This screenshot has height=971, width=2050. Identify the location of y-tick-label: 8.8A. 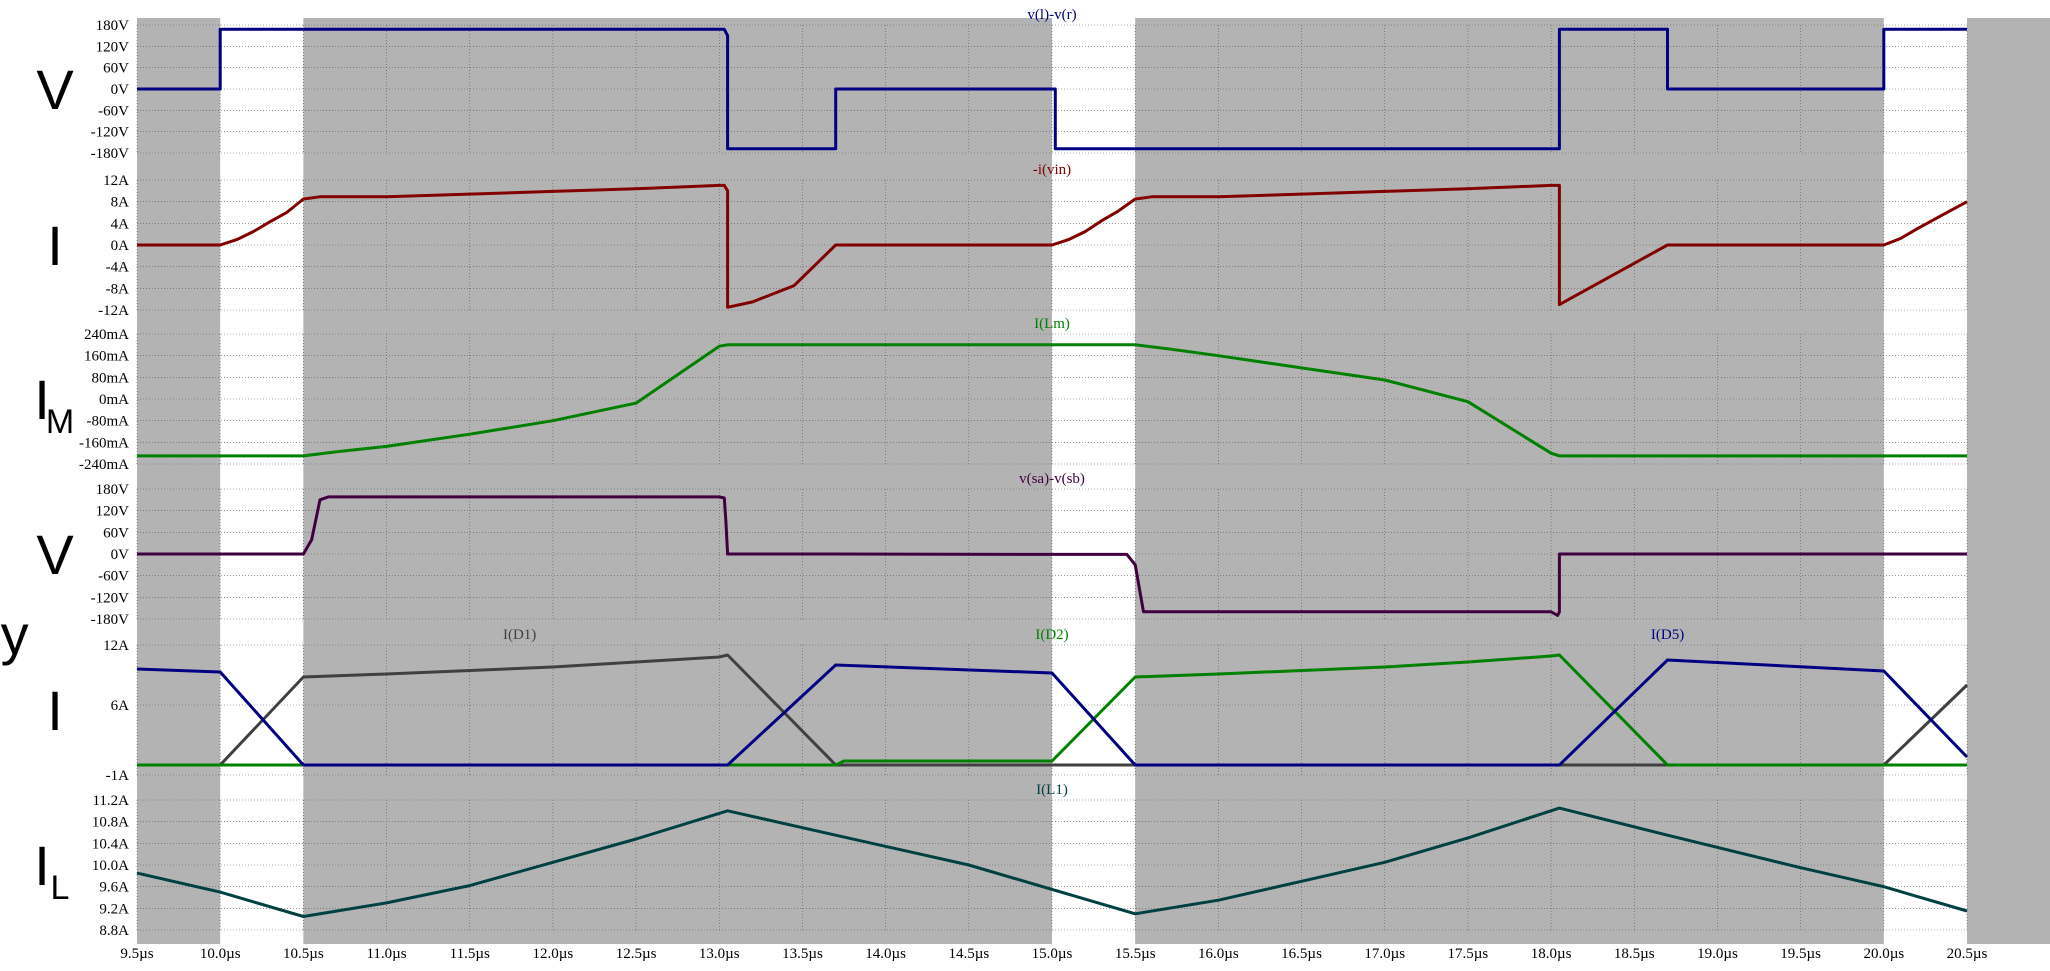
(114, 931).